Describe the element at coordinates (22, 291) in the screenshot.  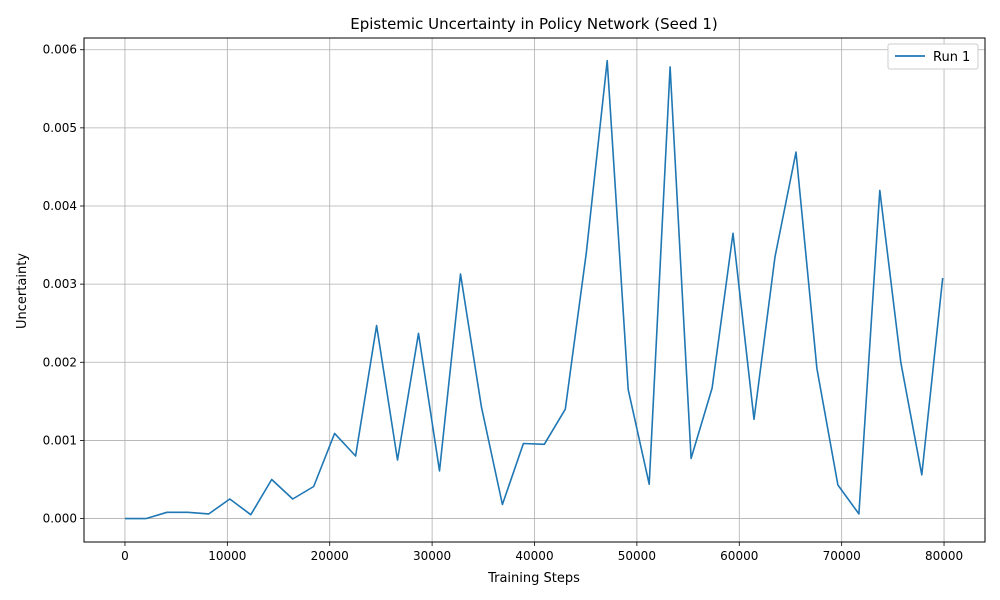
I see `y-axis-title: Uncertainty` at that location.